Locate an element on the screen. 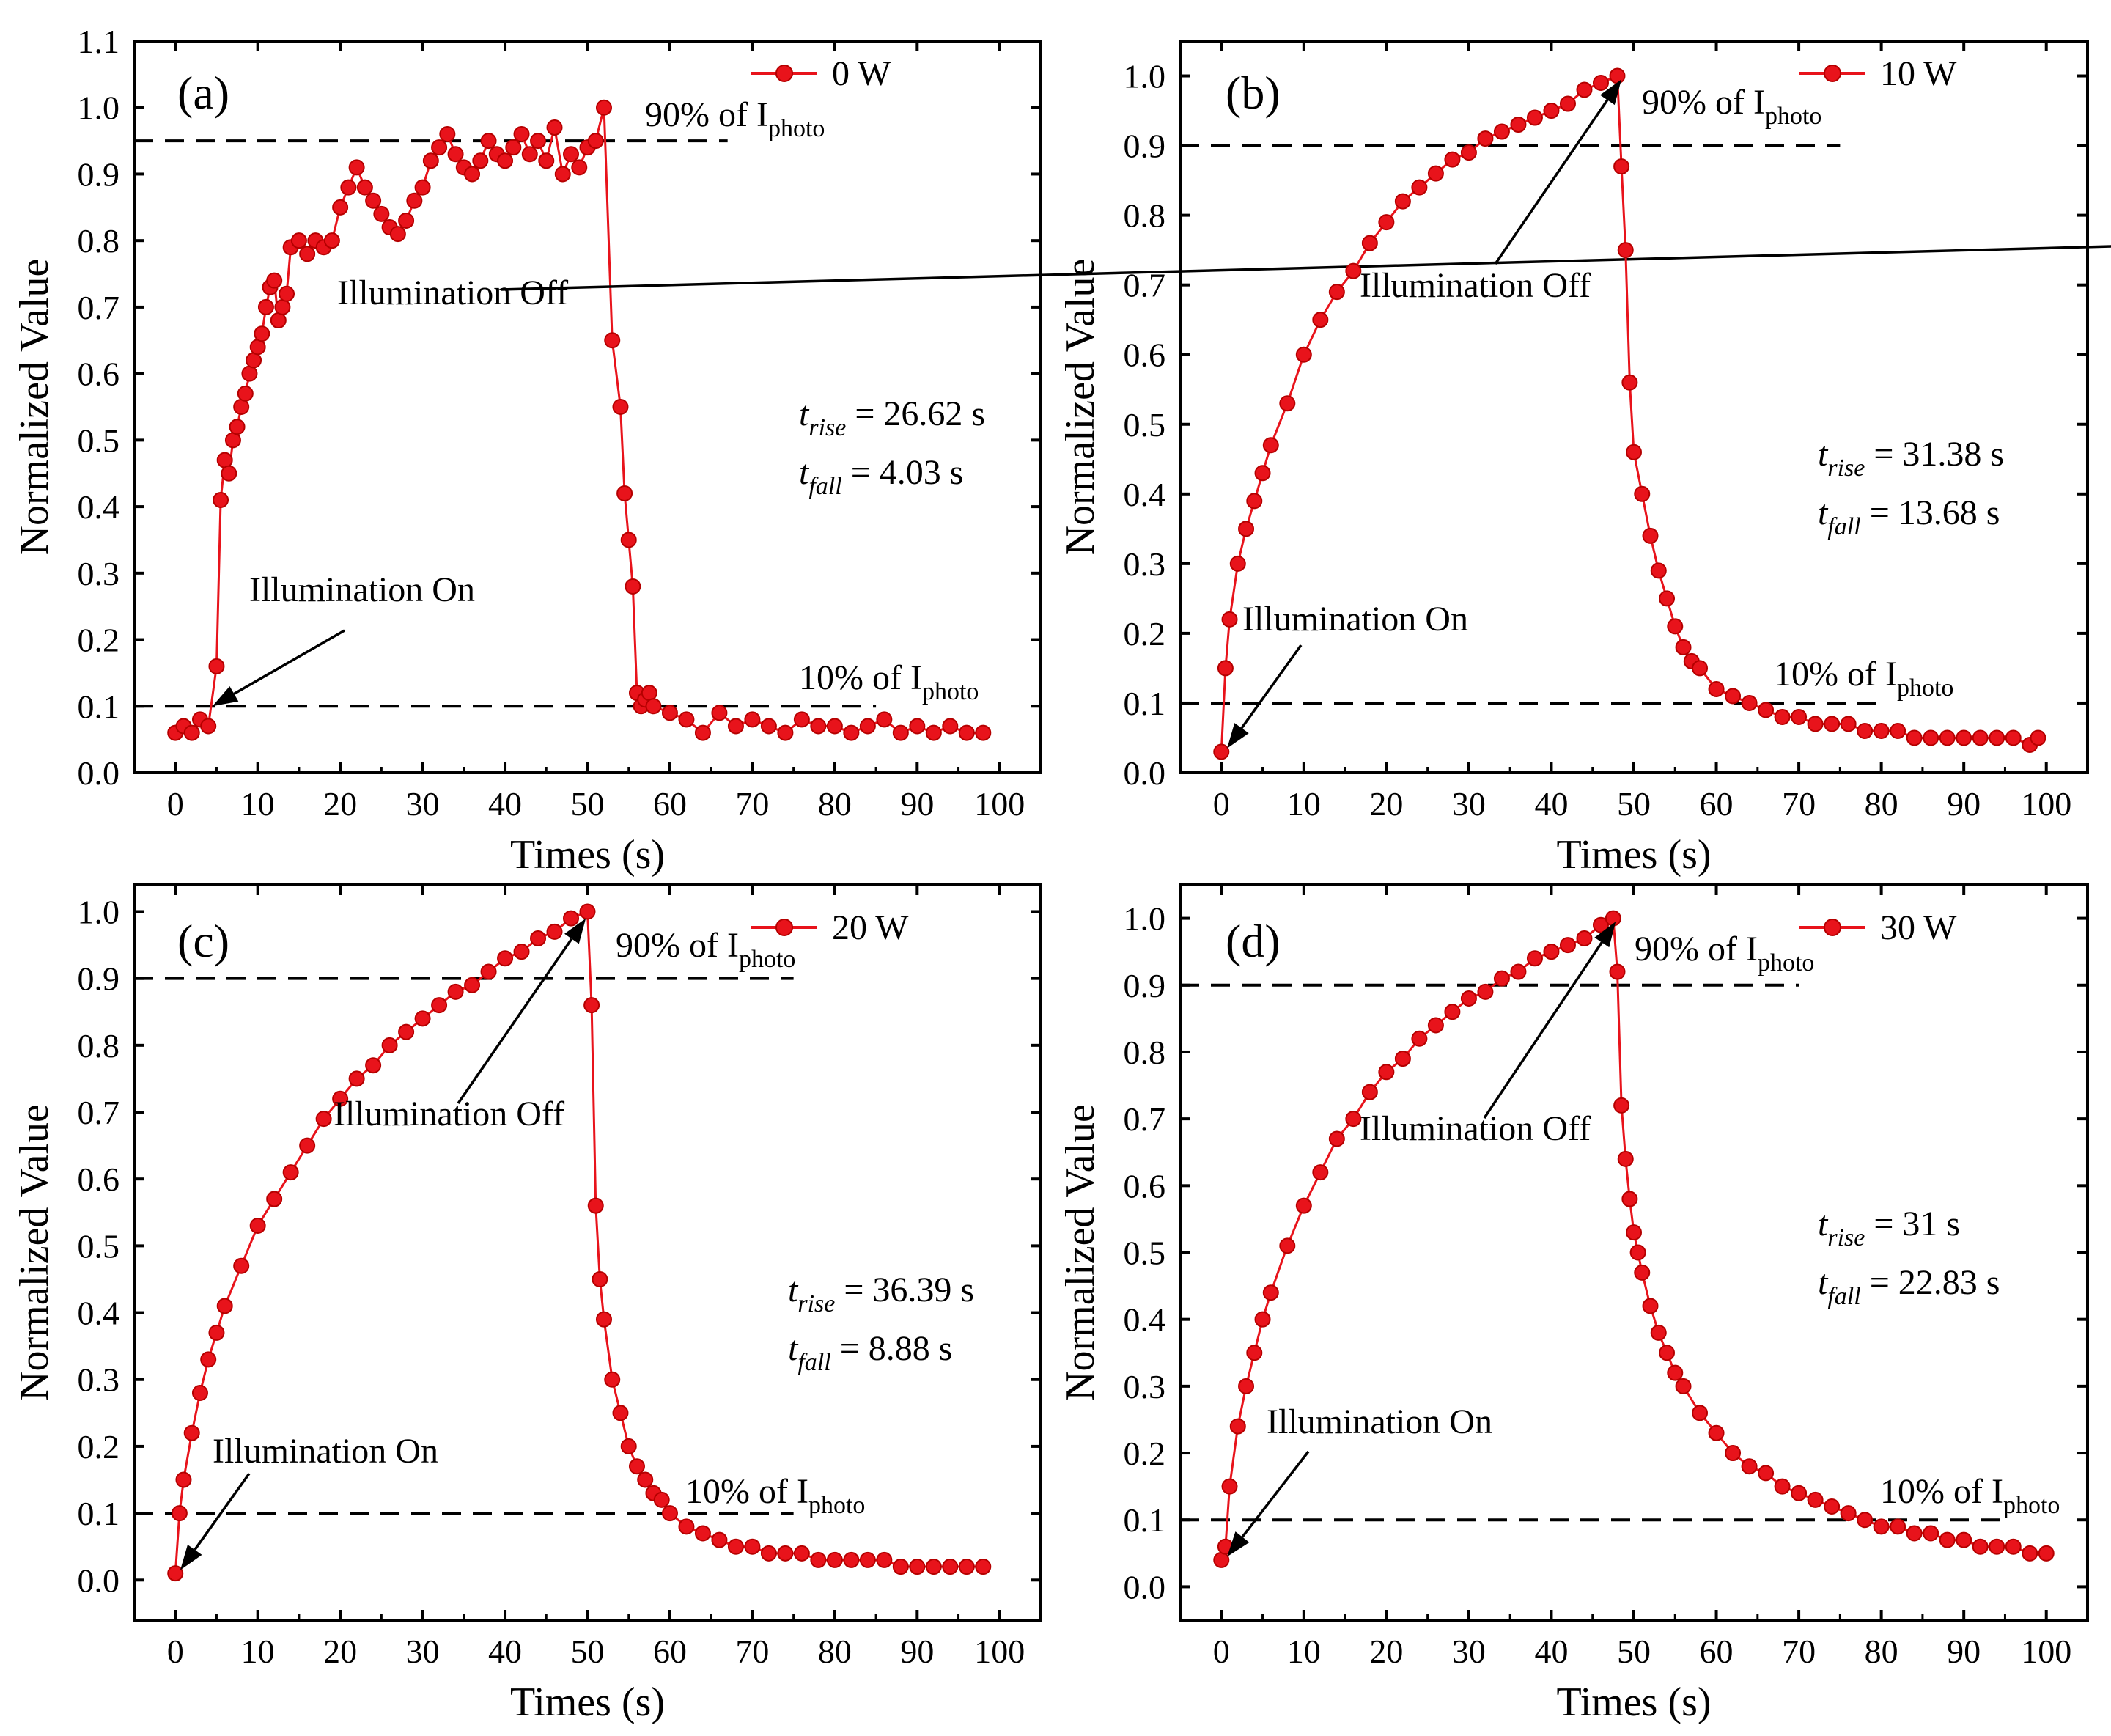  annotation-illumination-off: Illumination Off is located at coordinates (449, 1114).